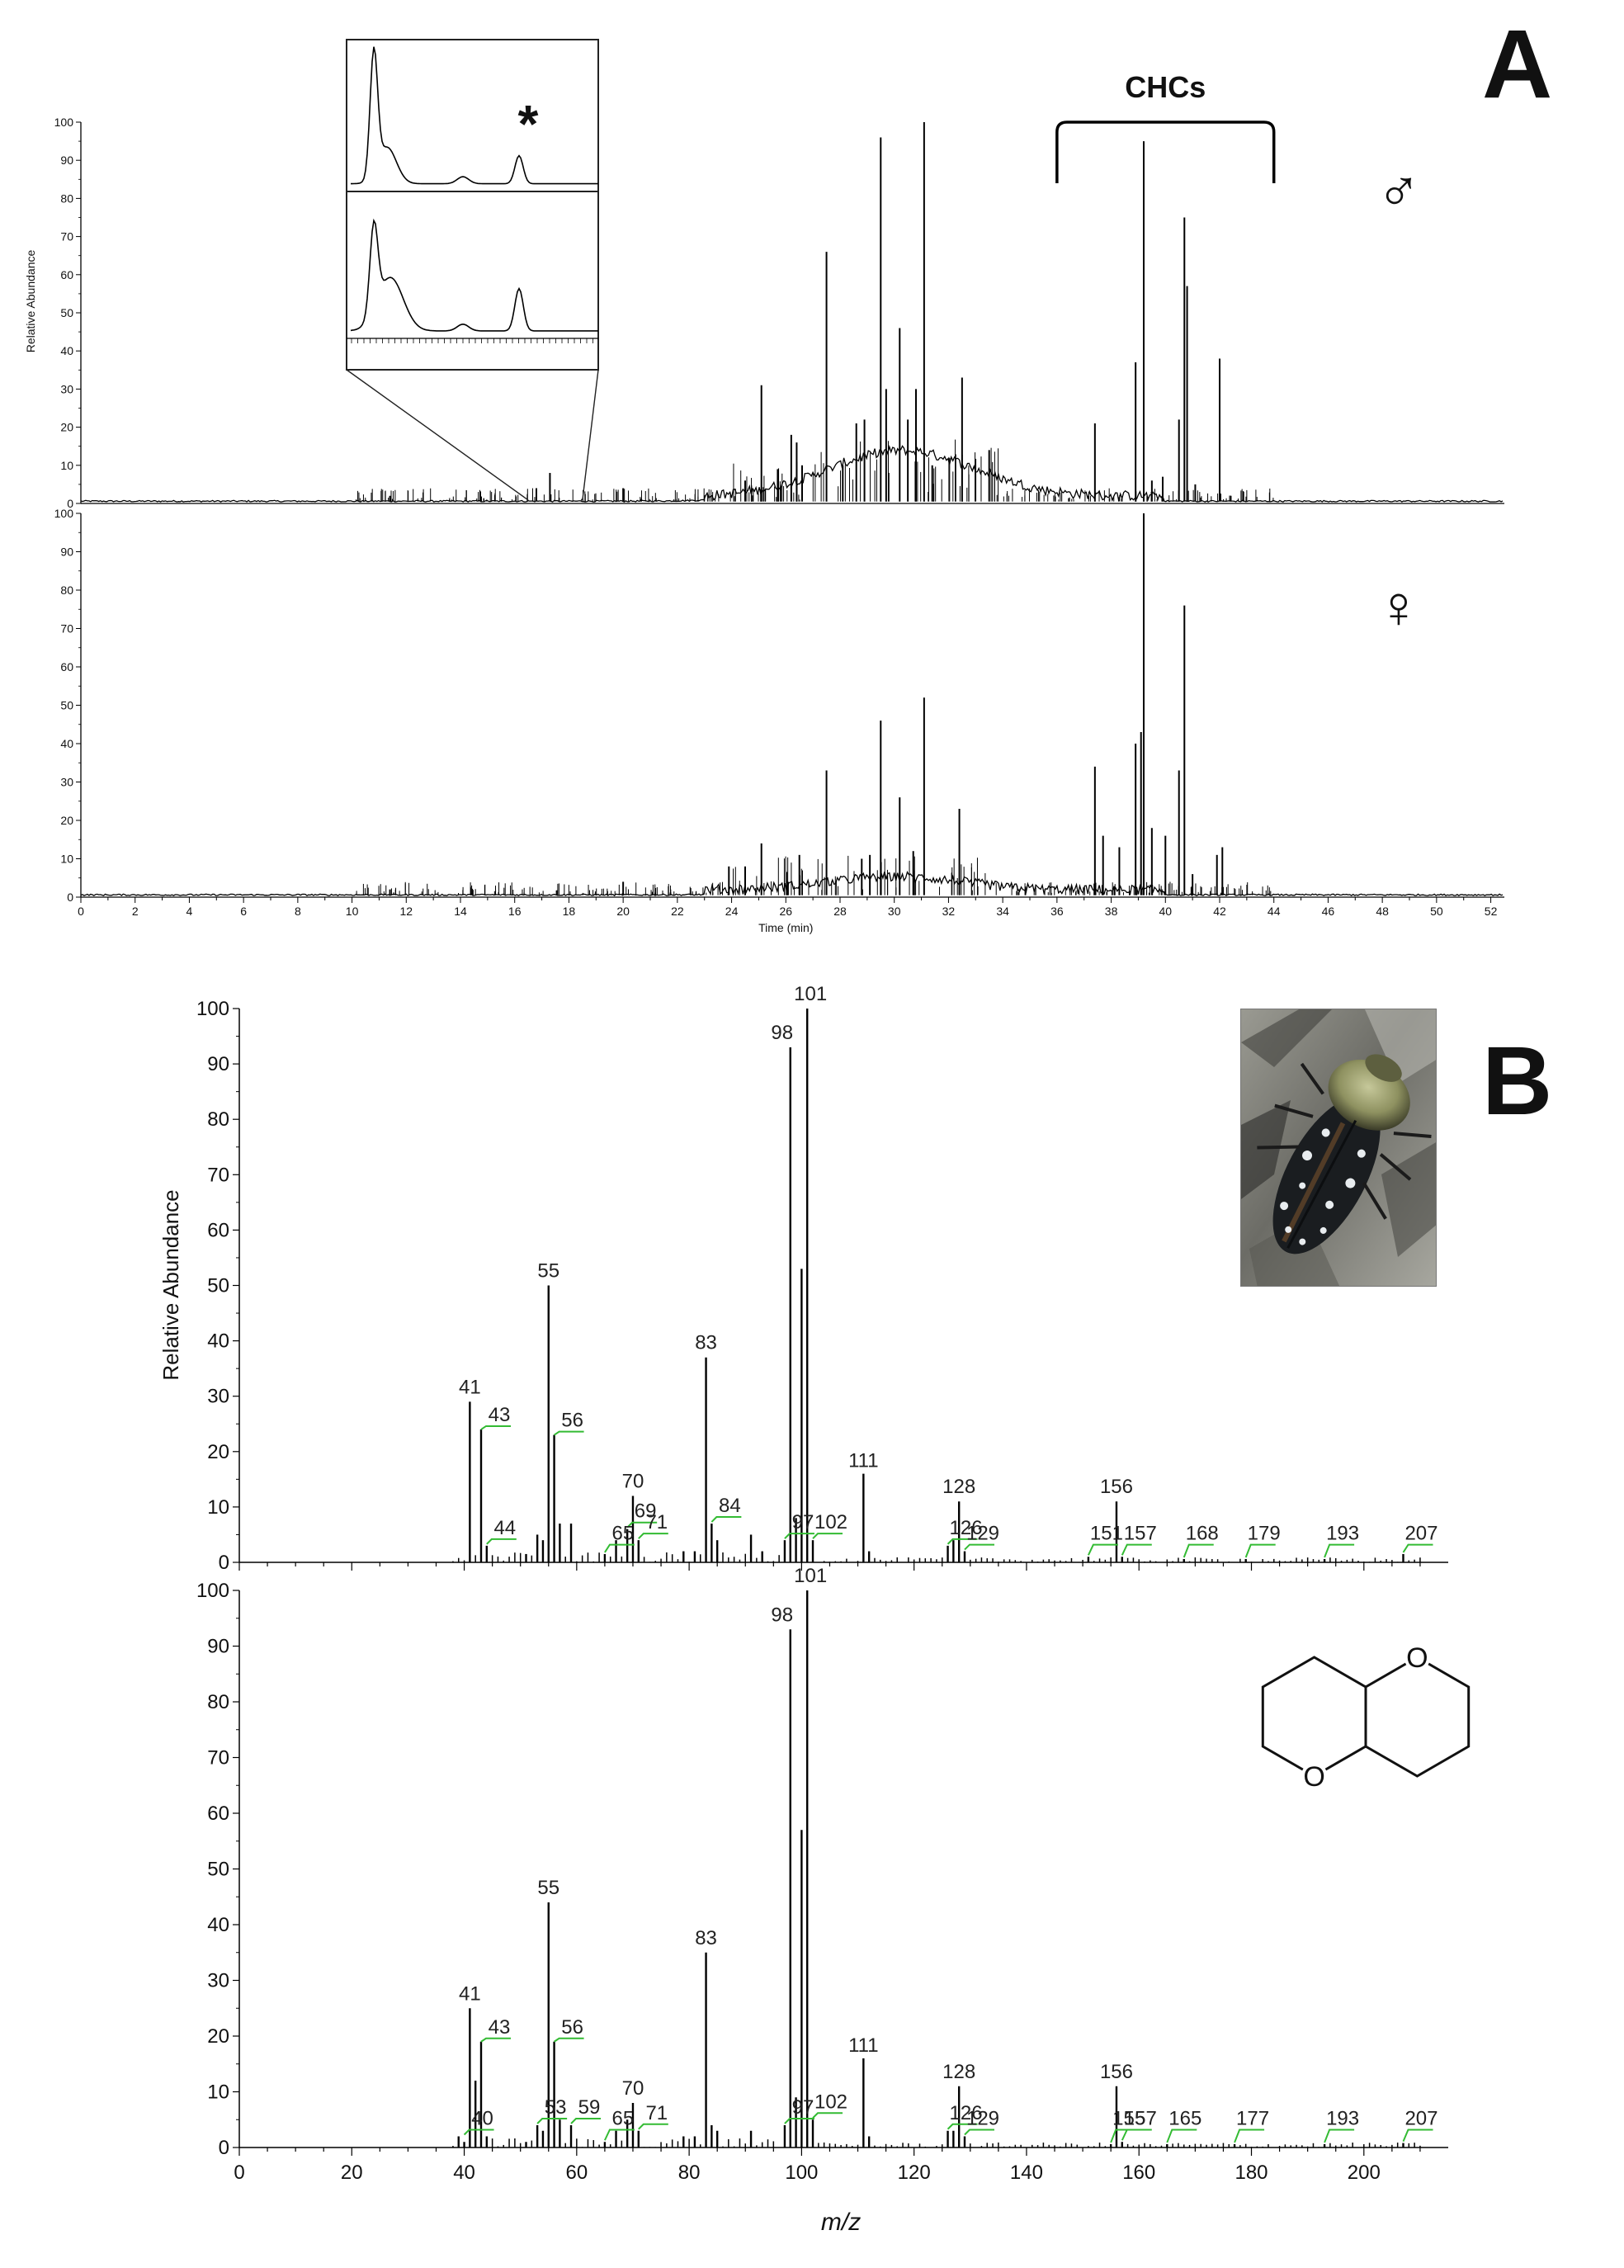 This screenshot has width=1624, height=2268. Describe the element at coordinates (352, 2173) in the screenshot. I see `x-tick-label: 20` at that location.